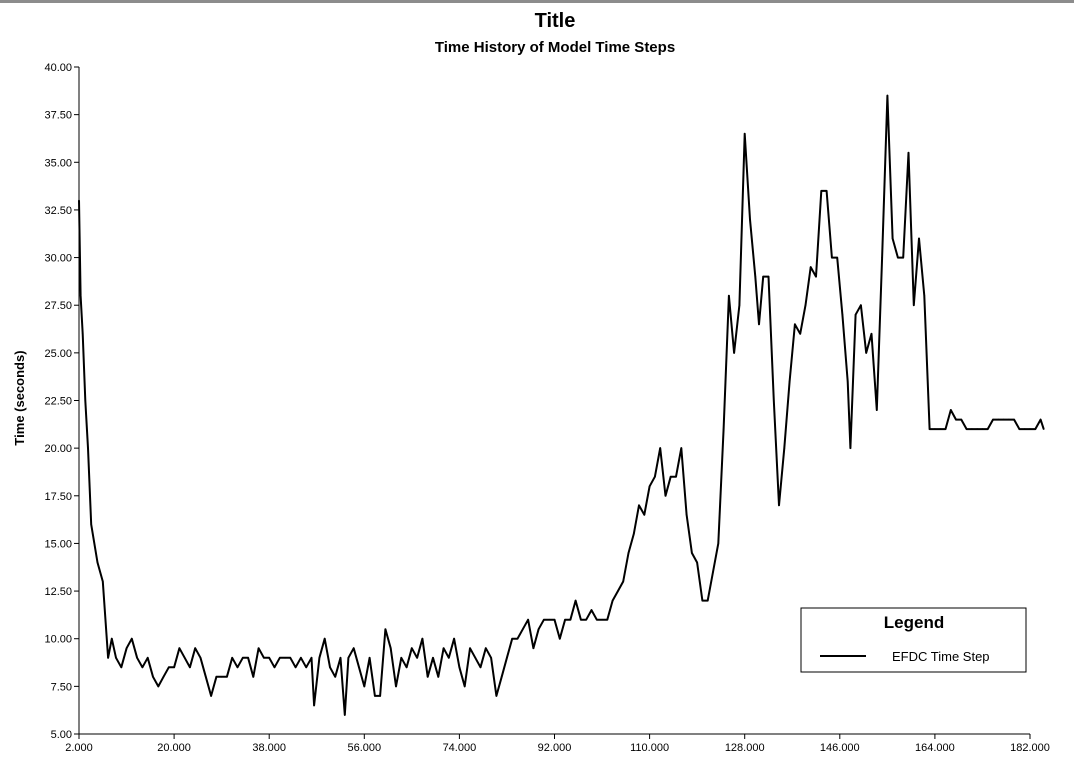 This screenshot has width=1074, height=763. I want to click on y-tick-label: 20.00, so click(58, 449).